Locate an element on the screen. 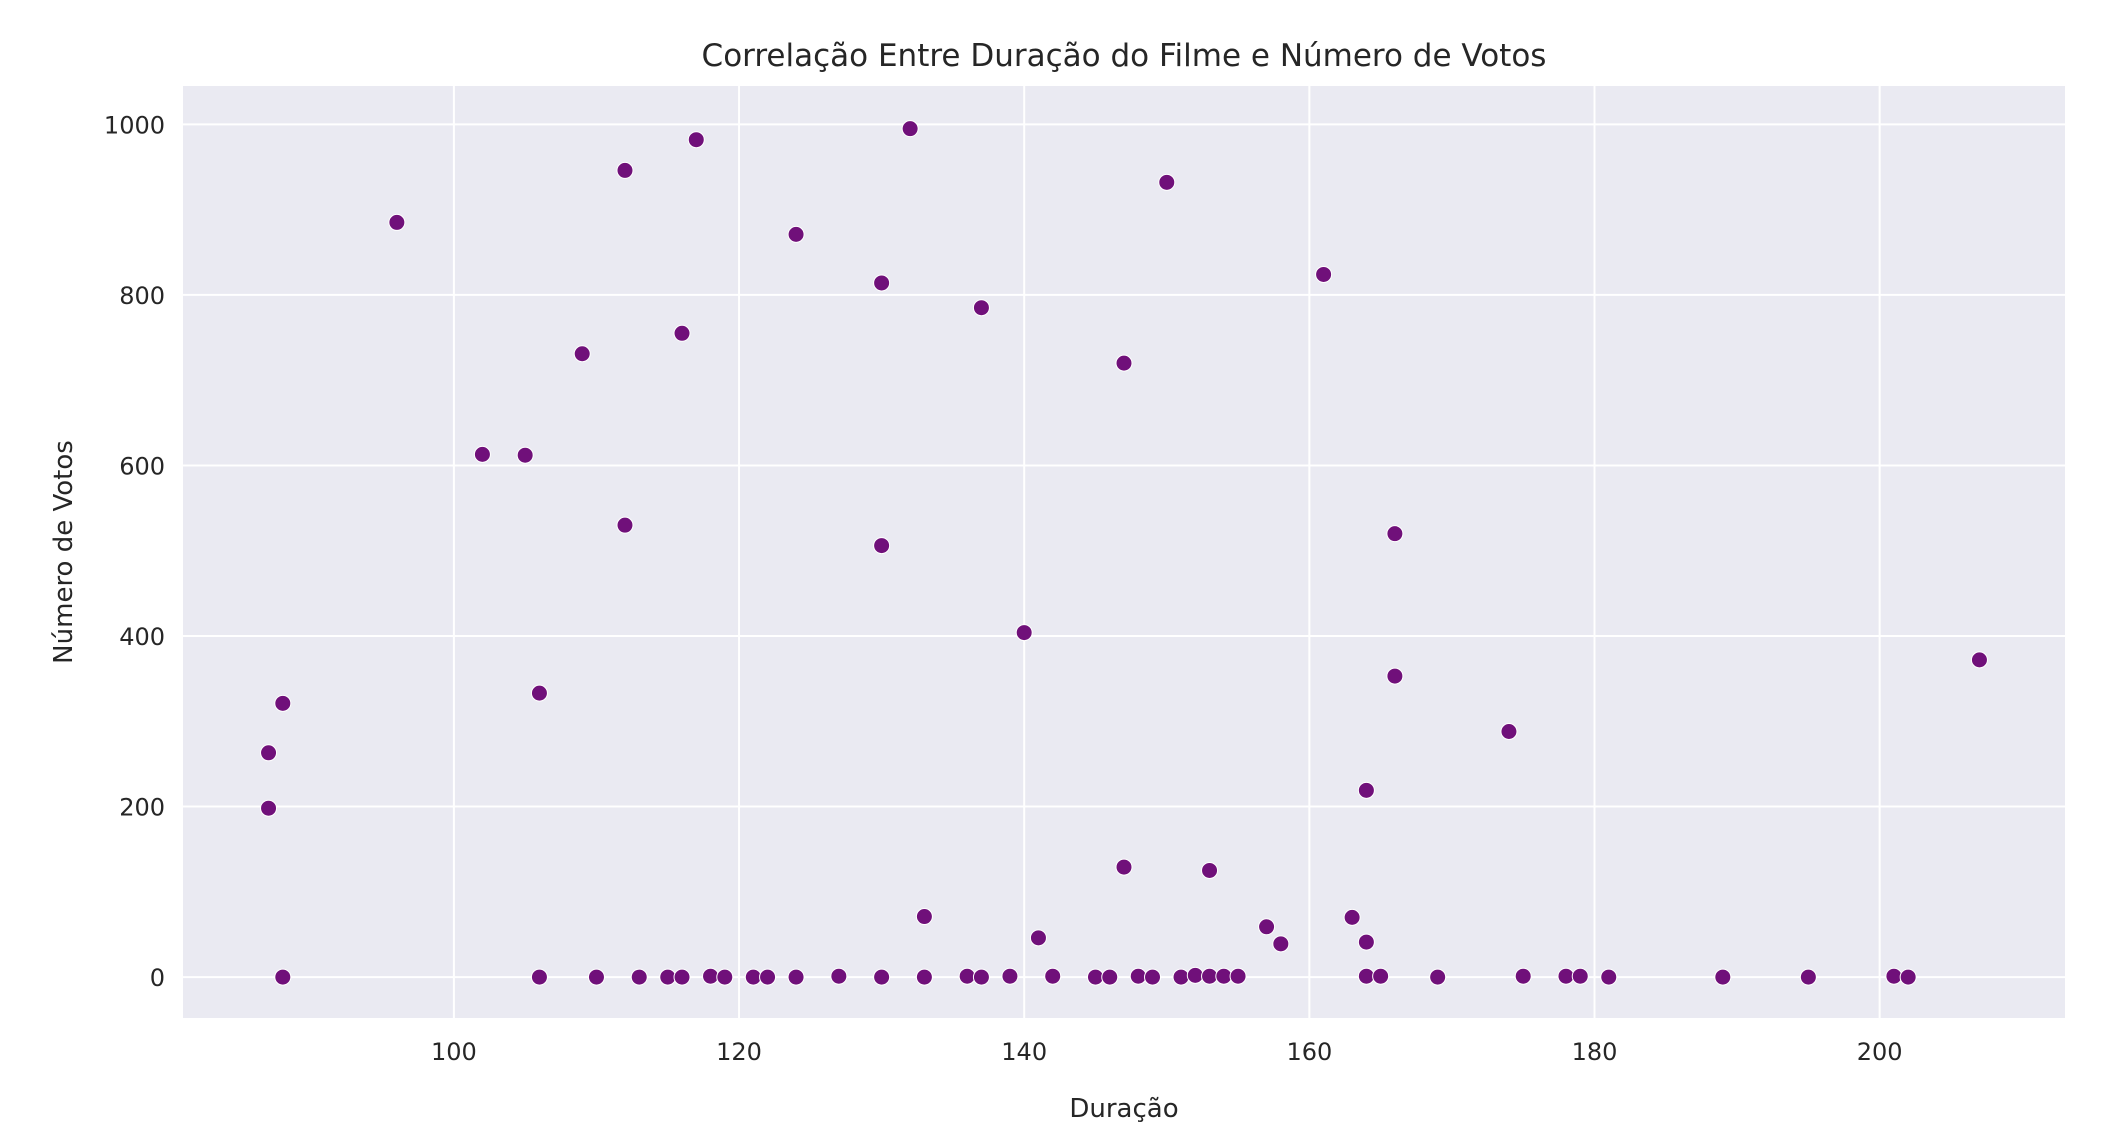 The image size is (2126, 1138). x-axis-label: Duração is located at coordinates (1123, 1109).